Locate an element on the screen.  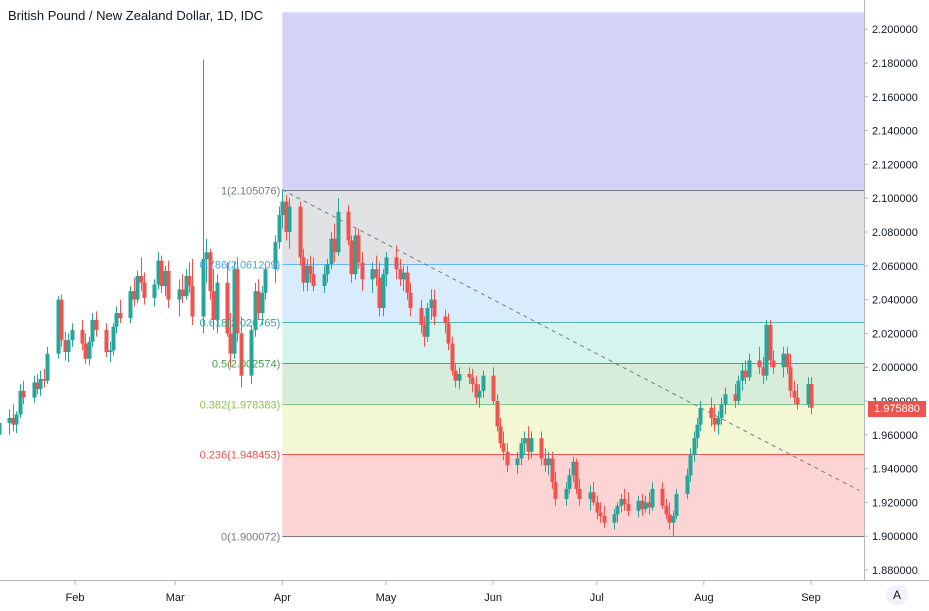
time-tick-label: May is located at coordinates (386, 598).